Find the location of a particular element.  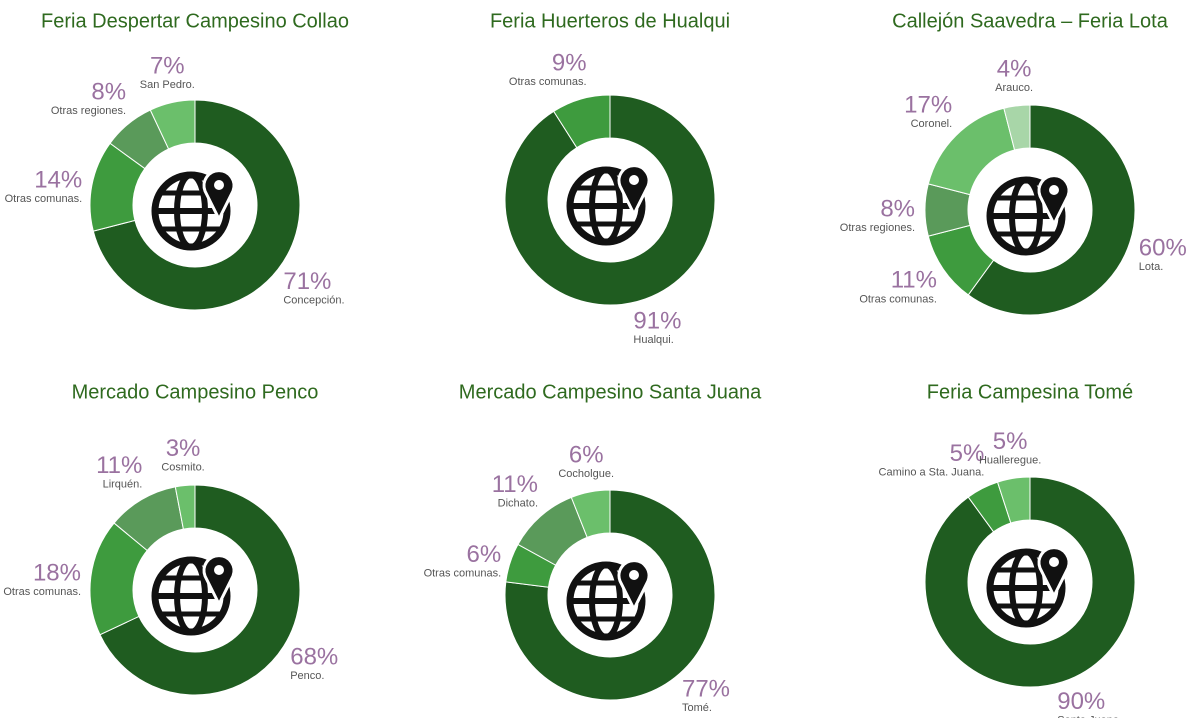

category-label: Lota. is located at coordinates (1151, 267).